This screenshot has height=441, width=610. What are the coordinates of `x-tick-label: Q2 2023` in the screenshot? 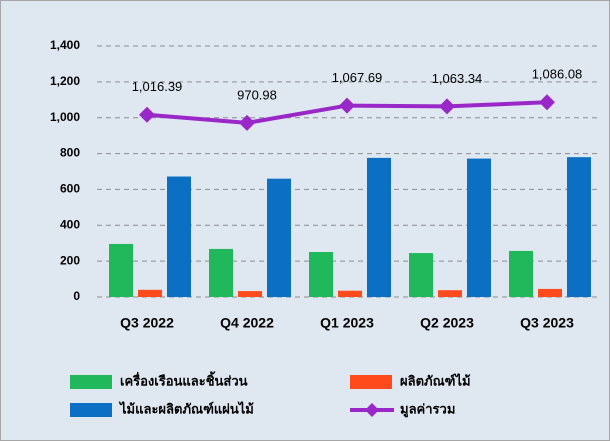 It's located at (447, 323).